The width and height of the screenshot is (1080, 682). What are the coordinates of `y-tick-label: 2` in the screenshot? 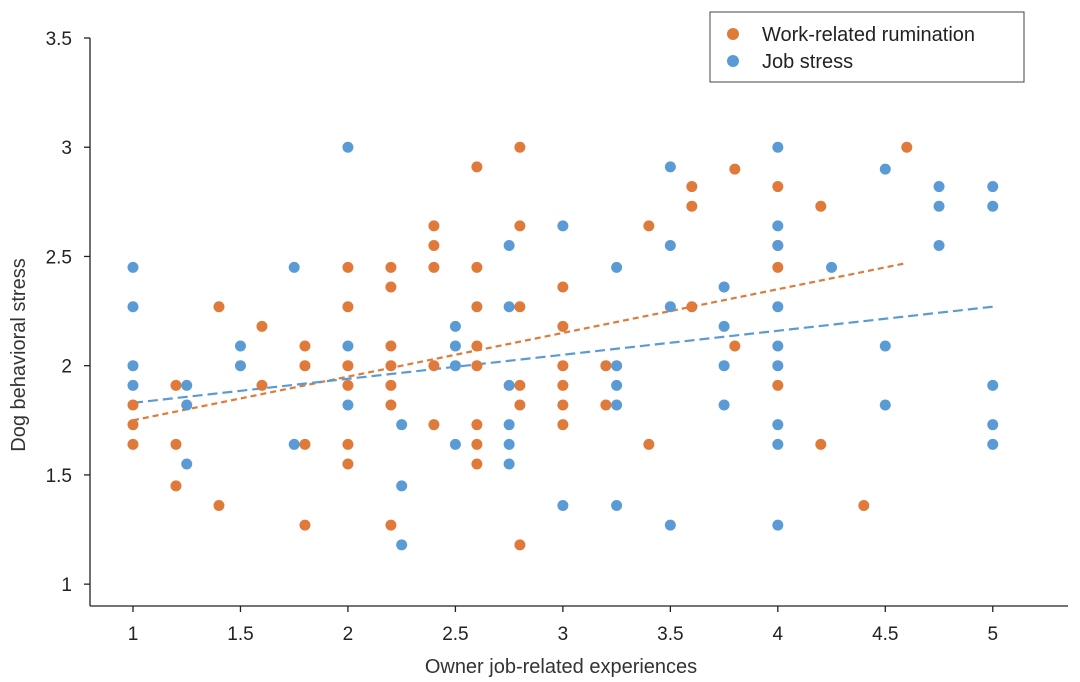 It's located at (66, 367).